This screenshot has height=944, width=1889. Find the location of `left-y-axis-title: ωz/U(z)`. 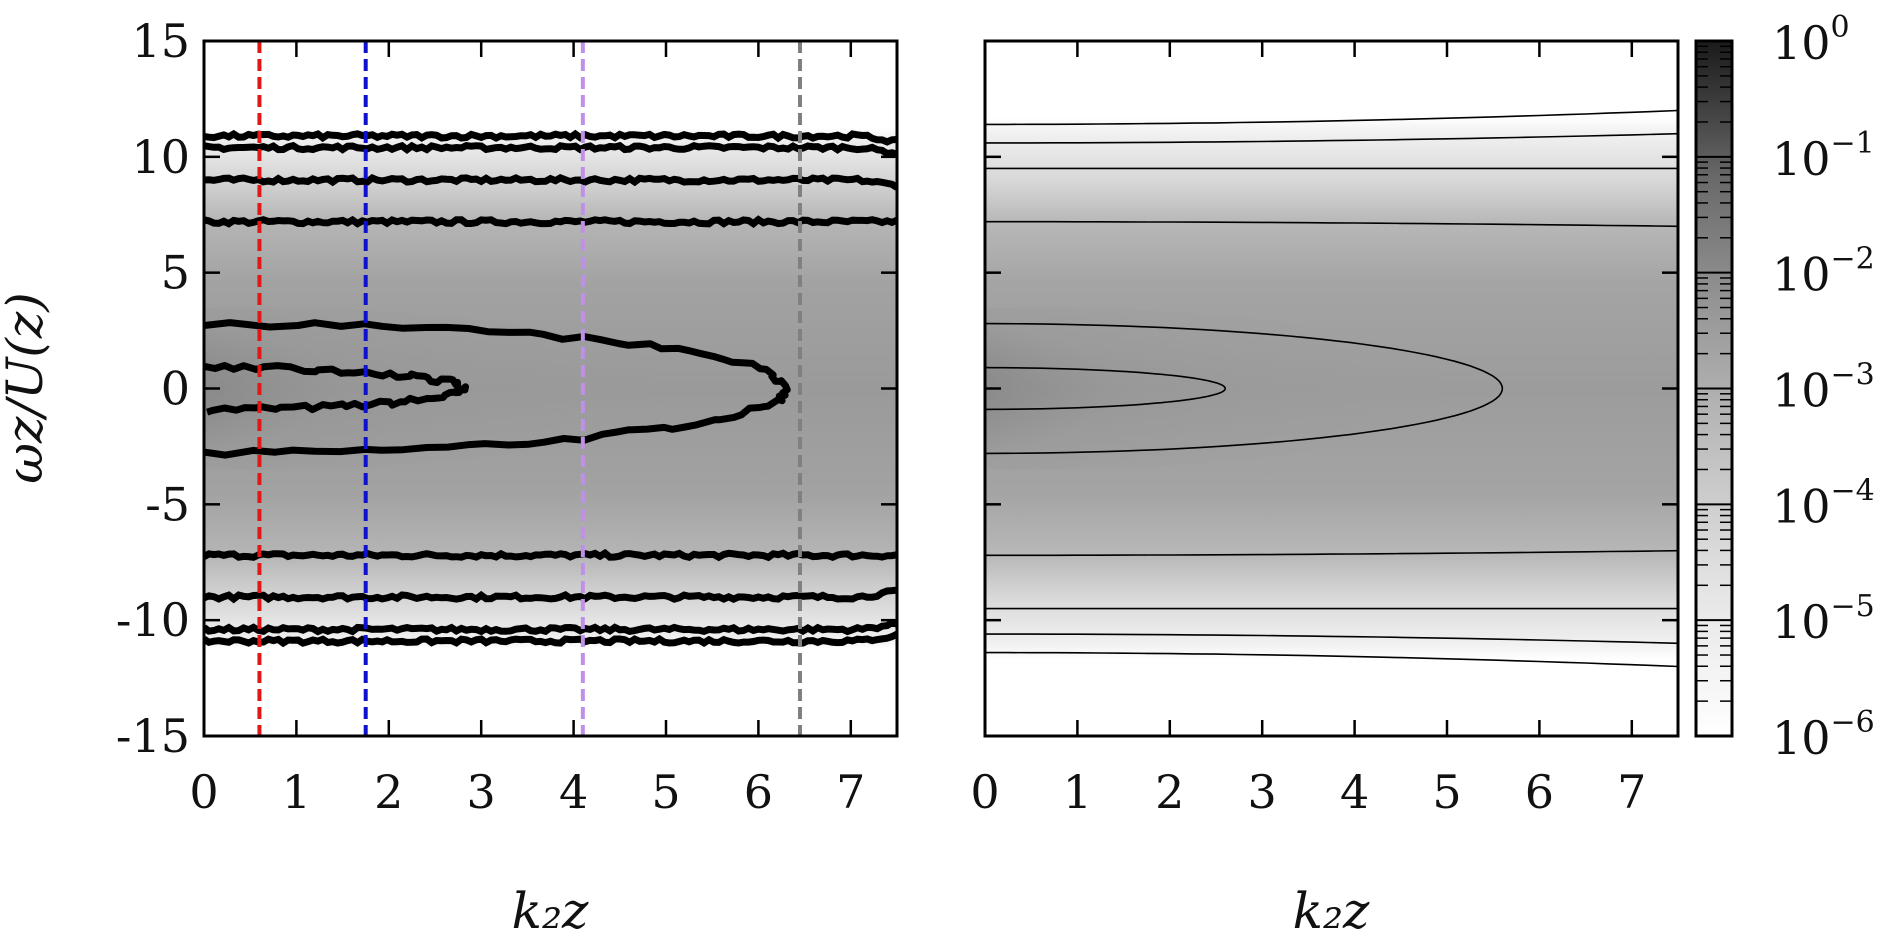

left-y-axis-title: ωz/U(z) is located at coordinates (27, 387).